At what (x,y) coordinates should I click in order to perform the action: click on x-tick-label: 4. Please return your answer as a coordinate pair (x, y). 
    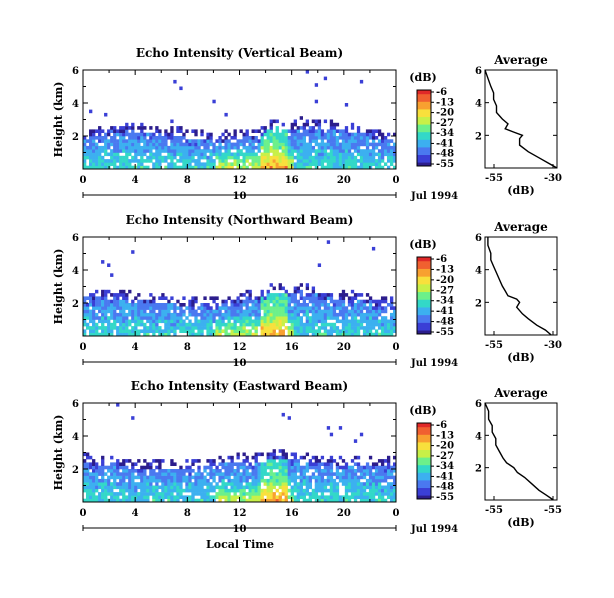
    Looking at the image, I should click on (135, 180).